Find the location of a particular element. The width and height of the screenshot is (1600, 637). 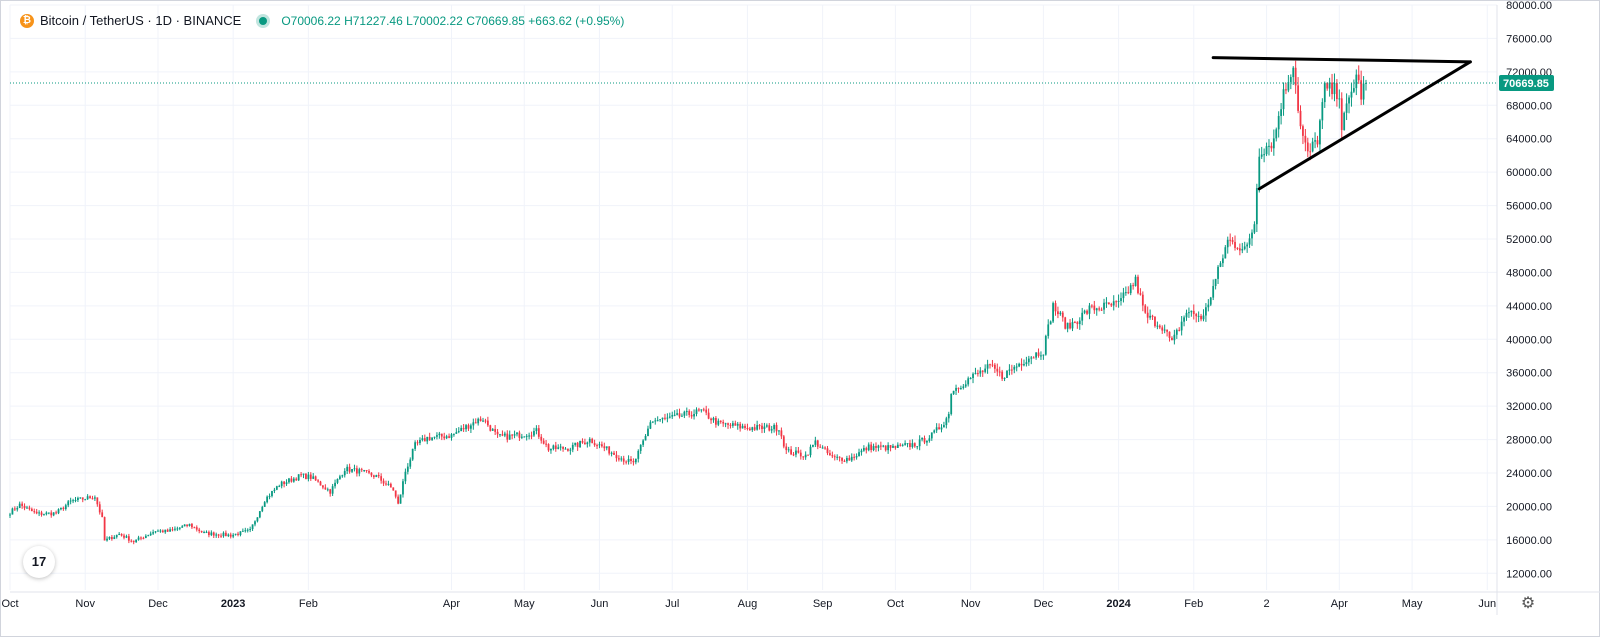

triangle-upper-line is located at coordinates (1341, 60).